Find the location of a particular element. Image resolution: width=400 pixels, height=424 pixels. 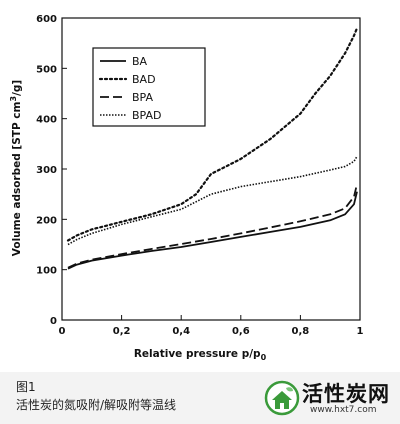

x-tick-label: 0 is located at coordinates (62, 331).